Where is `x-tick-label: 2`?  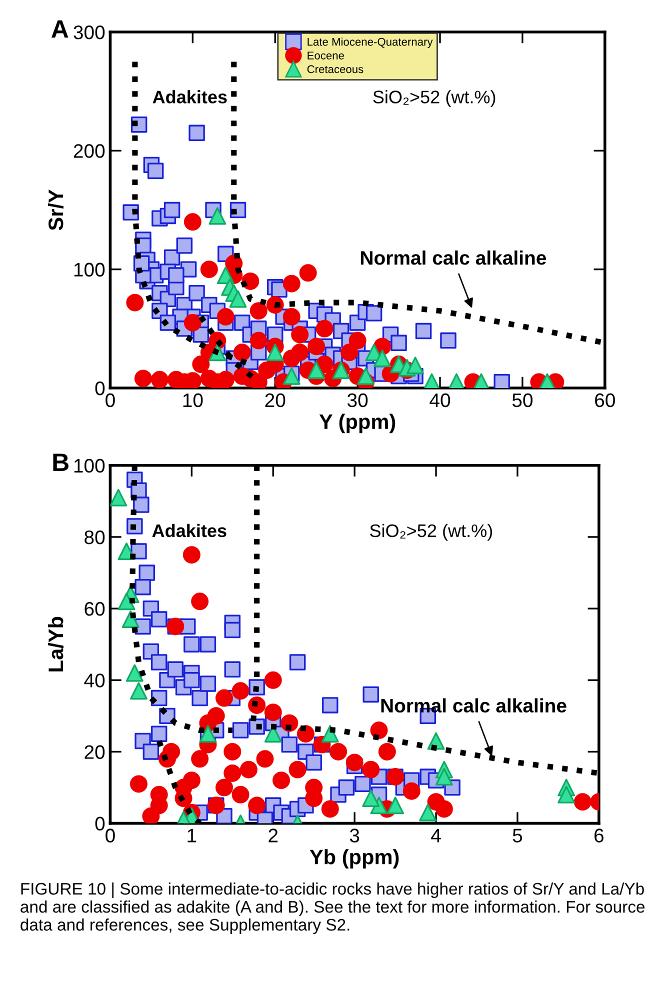
x-tick-label: 2 is located at coordinates (273, 835).